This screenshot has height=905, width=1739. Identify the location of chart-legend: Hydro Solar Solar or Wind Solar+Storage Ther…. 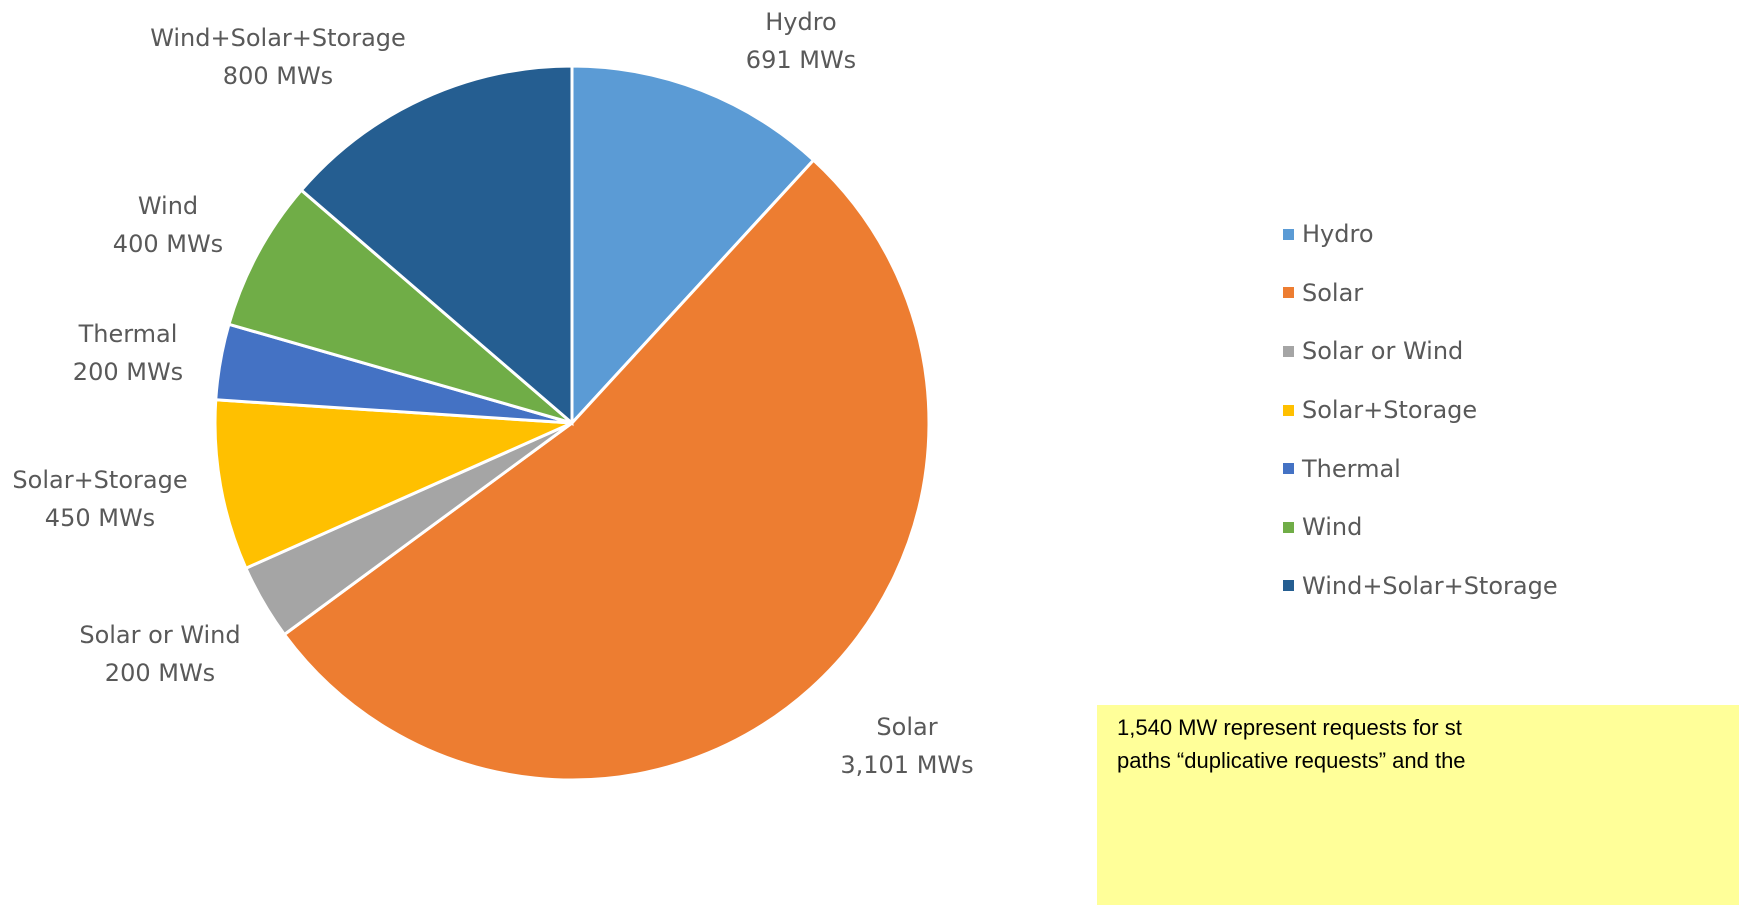
(1420, 410).